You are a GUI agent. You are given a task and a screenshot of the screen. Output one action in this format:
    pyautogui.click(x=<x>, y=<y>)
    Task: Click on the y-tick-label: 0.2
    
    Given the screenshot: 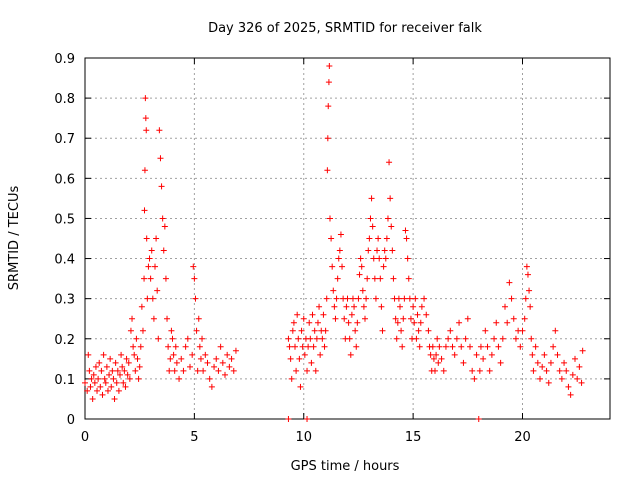 What is the action you would take?
    pyautogui.click(x=64, y=340)
    